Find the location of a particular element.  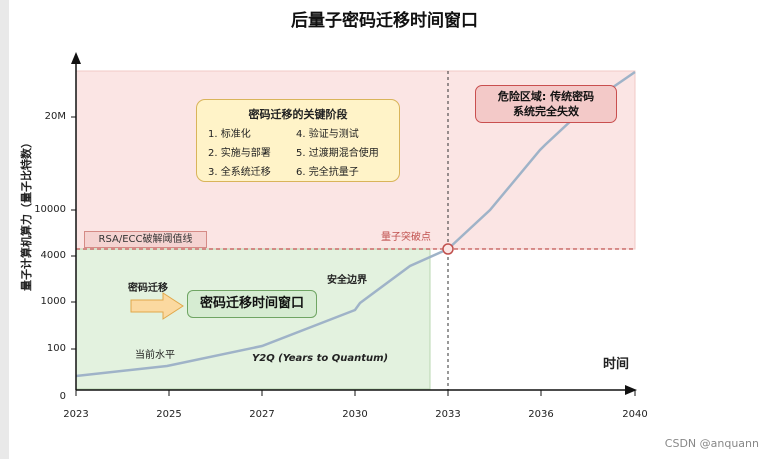

danger-zone-box: 危险区域: 传统密码 系统完全失效 is located at coordinates (546, 104).